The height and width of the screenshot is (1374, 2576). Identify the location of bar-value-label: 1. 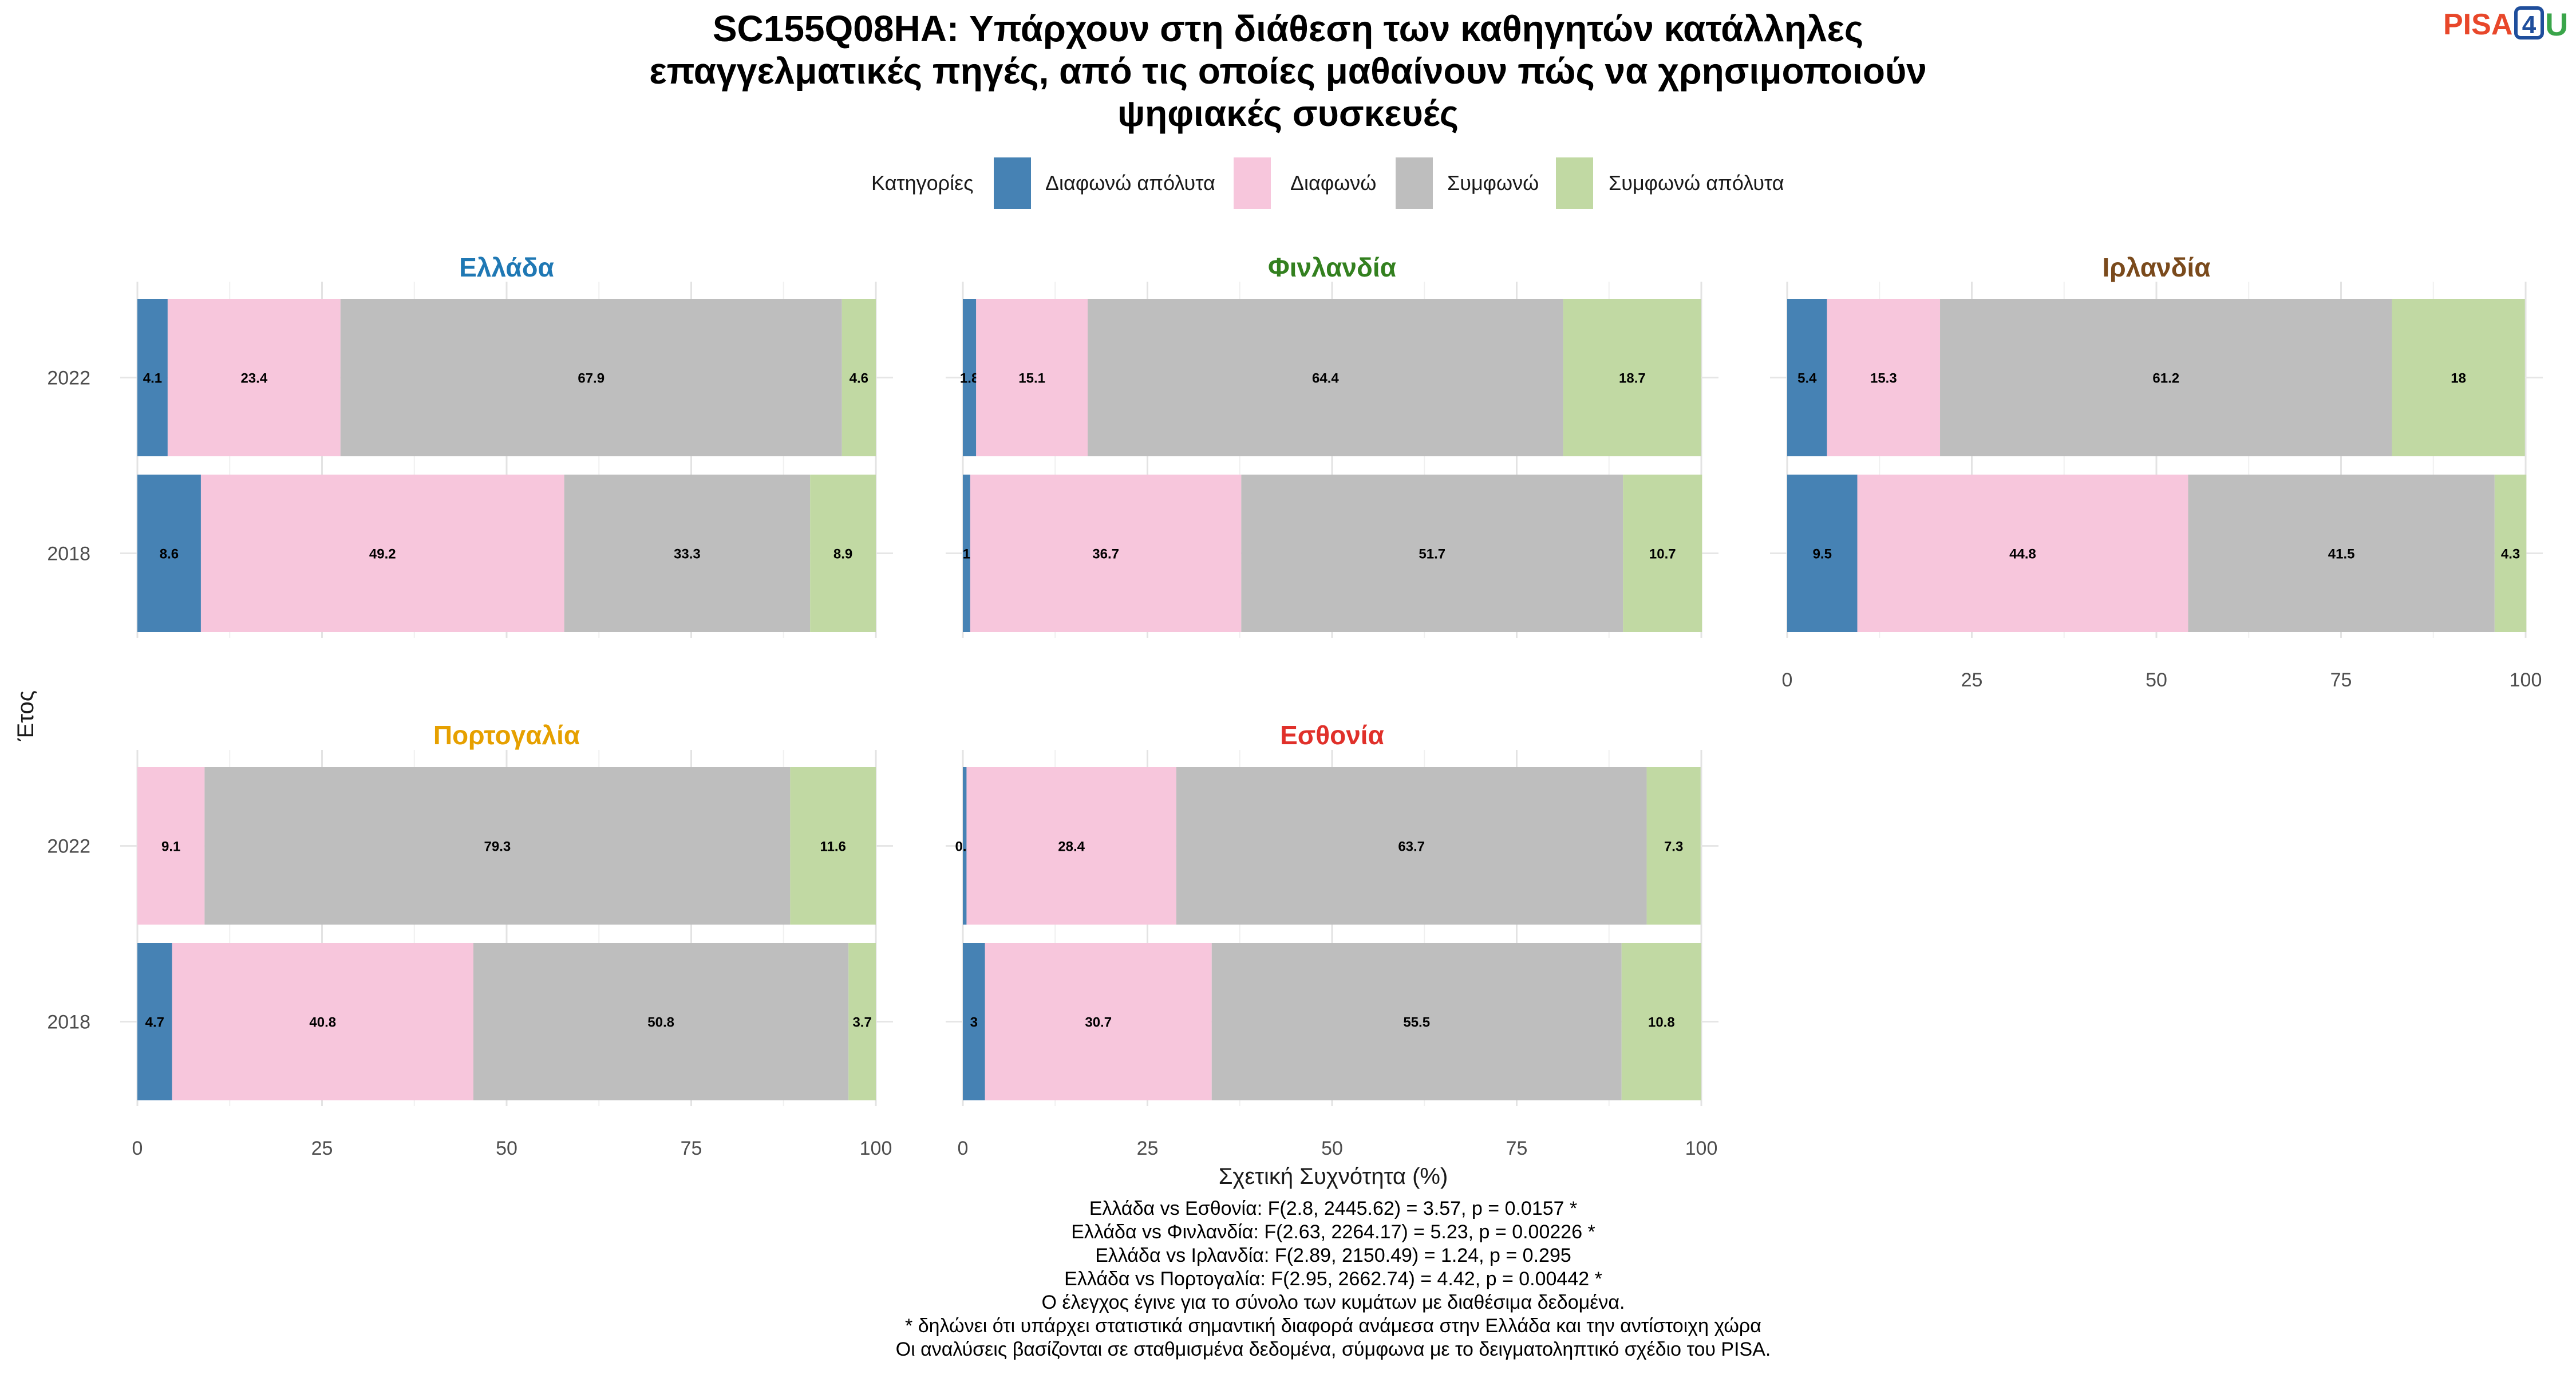
(966, 554).